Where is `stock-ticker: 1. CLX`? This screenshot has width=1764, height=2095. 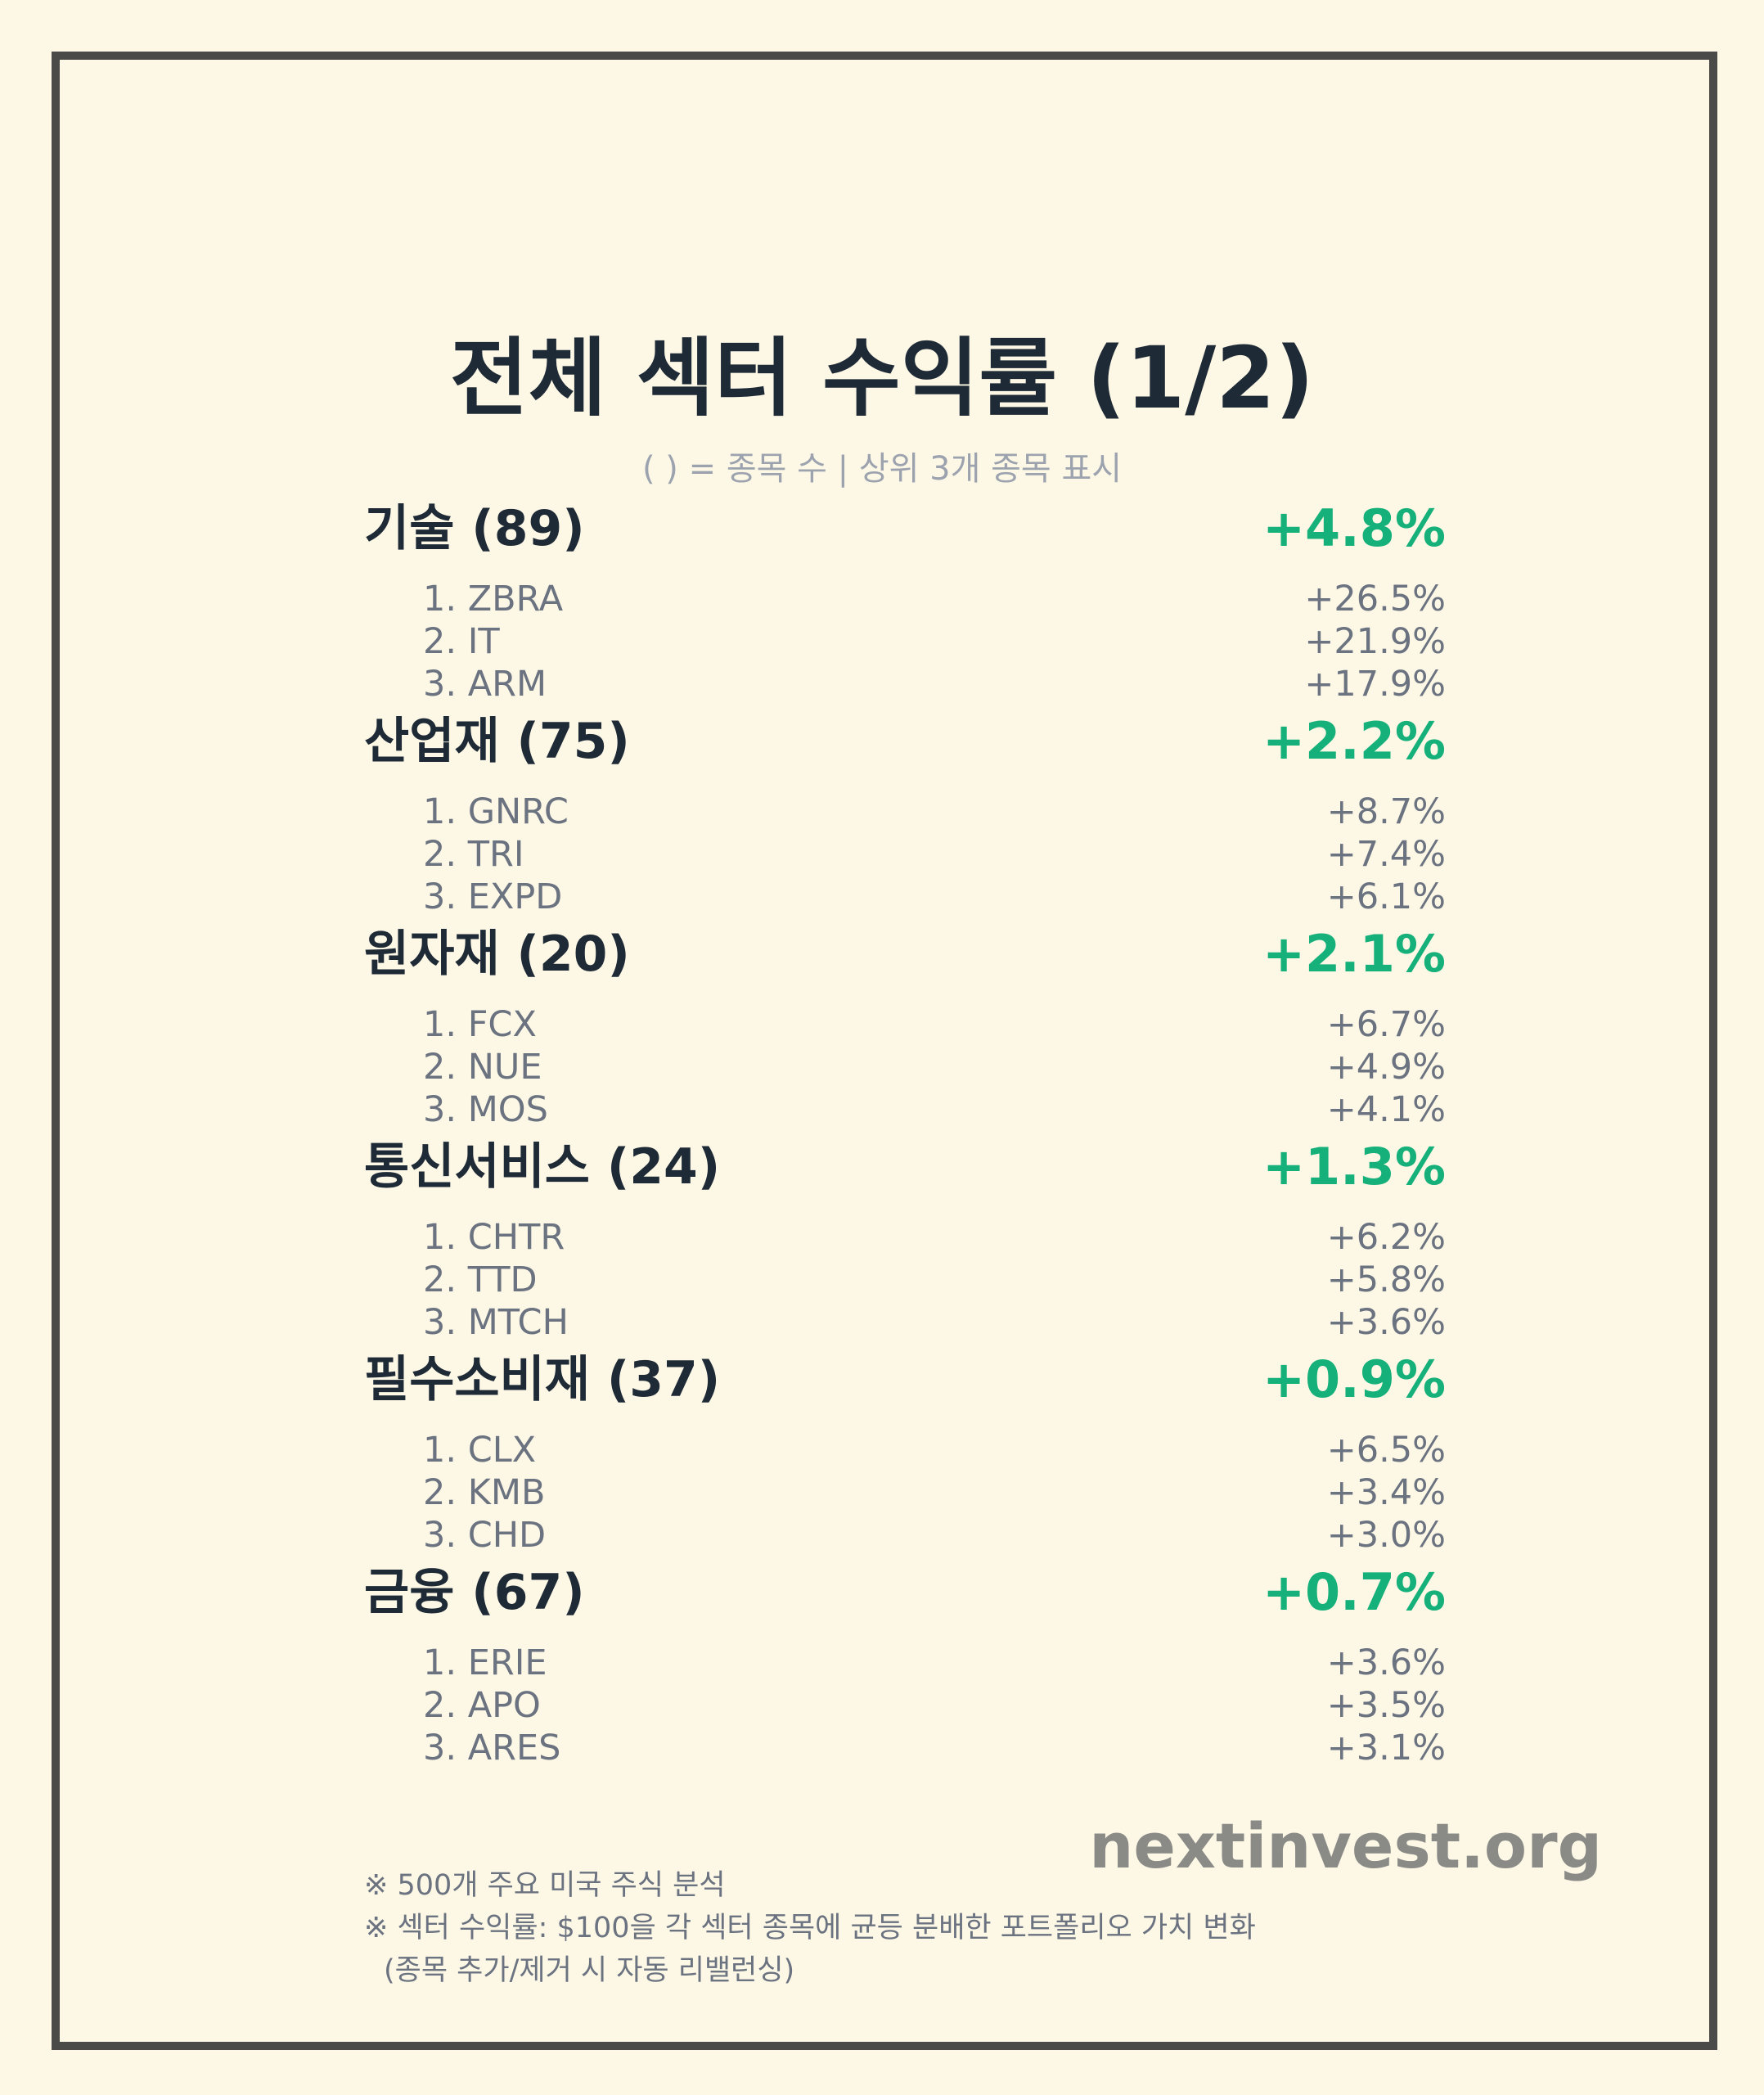 stock-ticker: 1. CLX is located at coordinates (480, 1450).